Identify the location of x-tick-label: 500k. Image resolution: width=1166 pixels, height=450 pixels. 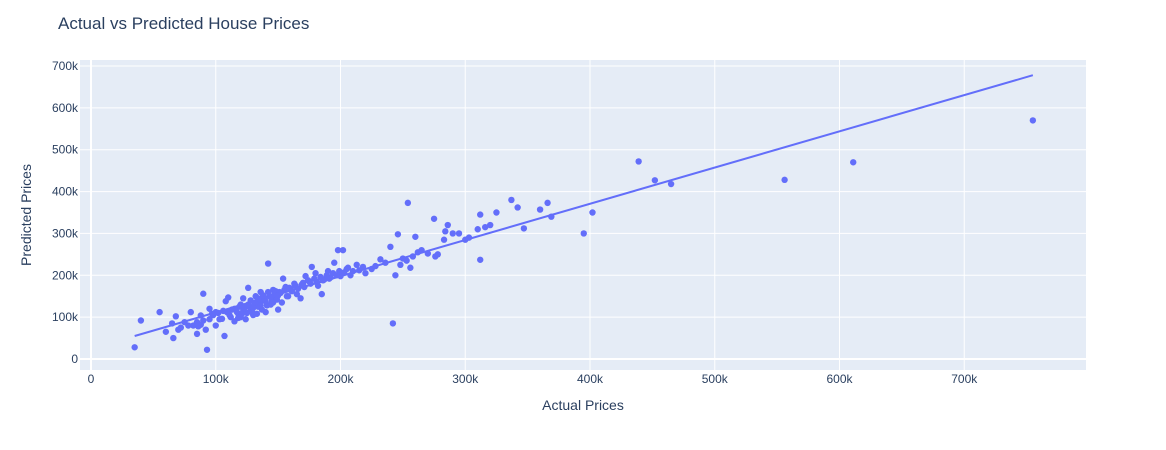
(715, 379).